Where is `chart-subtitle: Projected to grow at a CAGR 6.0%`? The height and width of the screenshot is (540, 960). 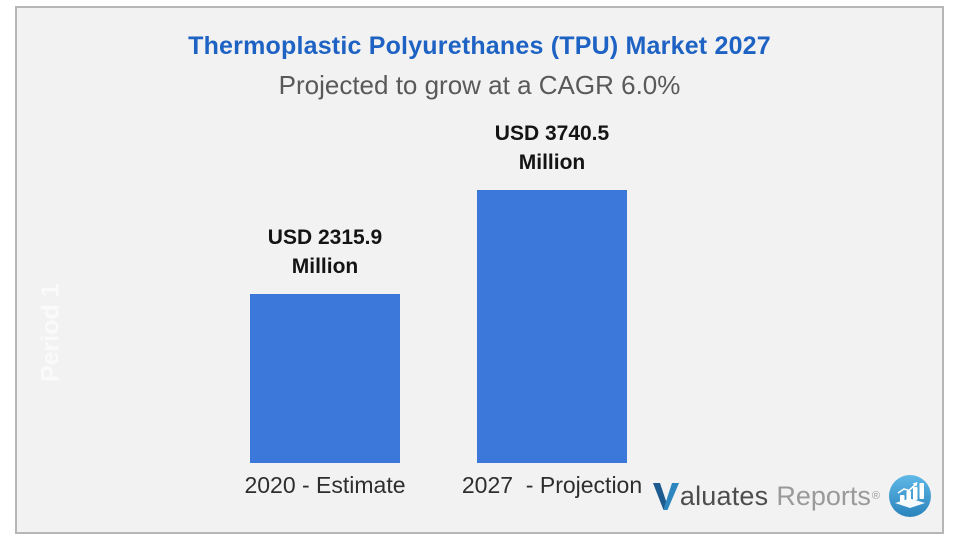
chart-subtitle: Projected to grow at a CAGR 6.0% is located at coordinates (479, 85).